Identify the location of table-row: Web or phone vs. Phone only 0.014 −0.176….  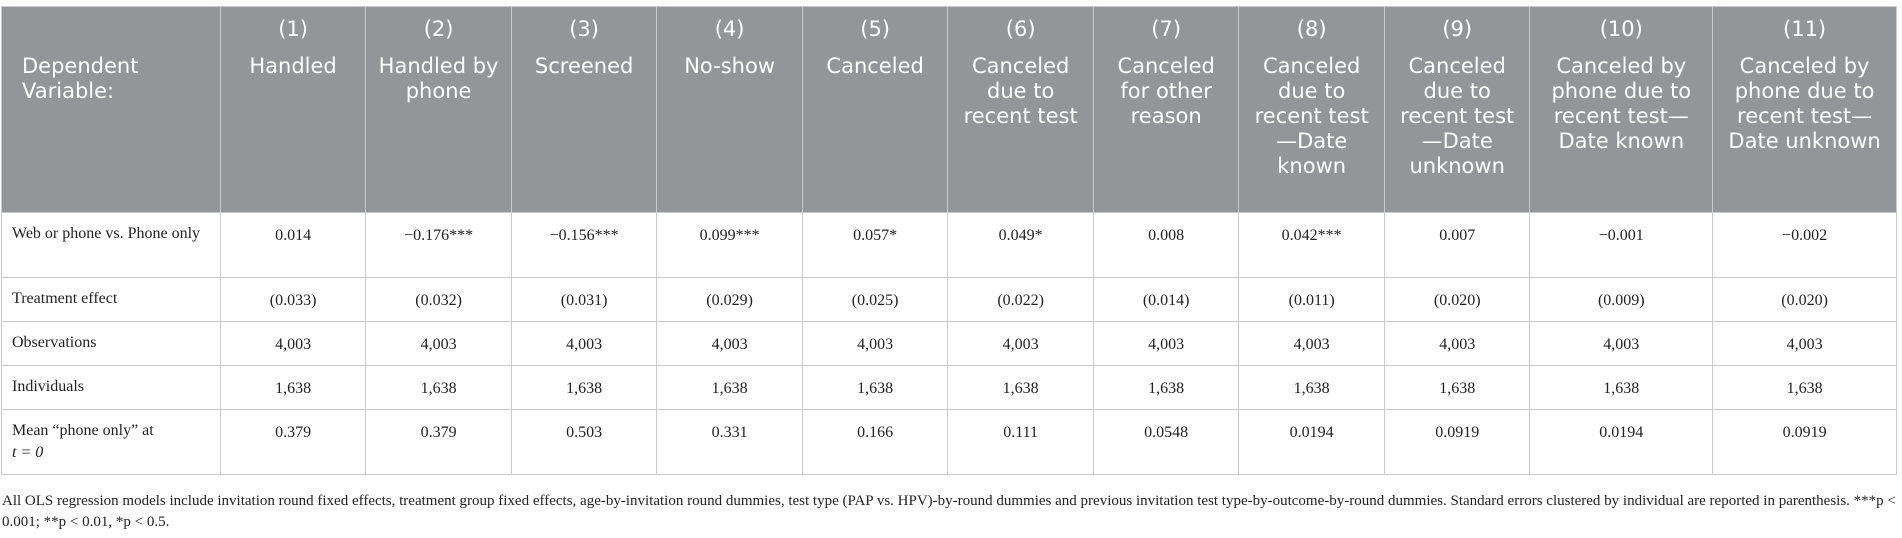
(949, 245).